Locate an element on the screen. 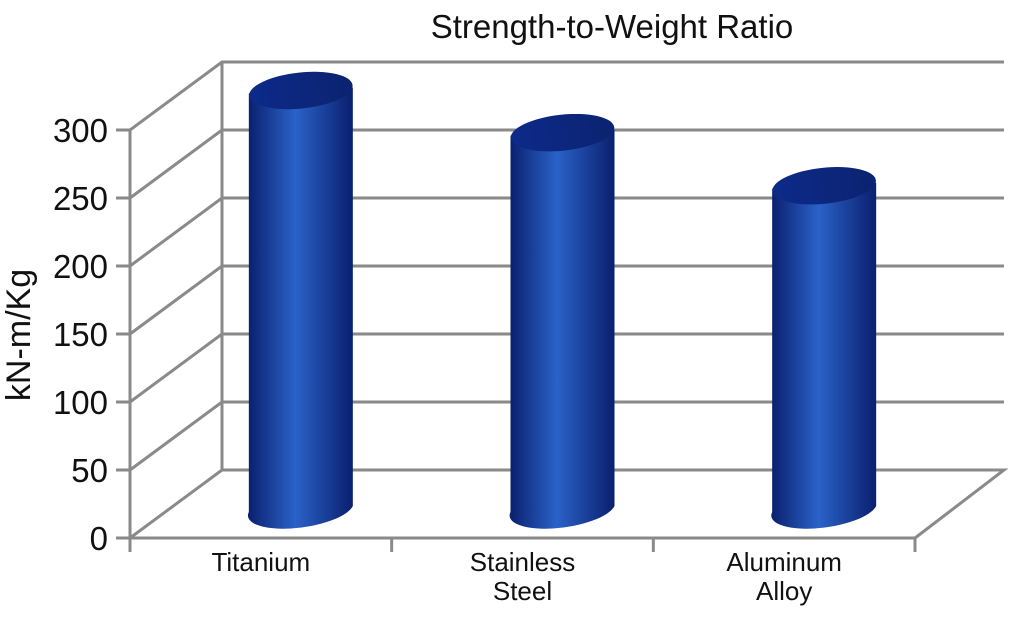 This screenshot has height=619, width=1024. y-axis-label: kN-m/Kg is located at coordinates (19, 335).